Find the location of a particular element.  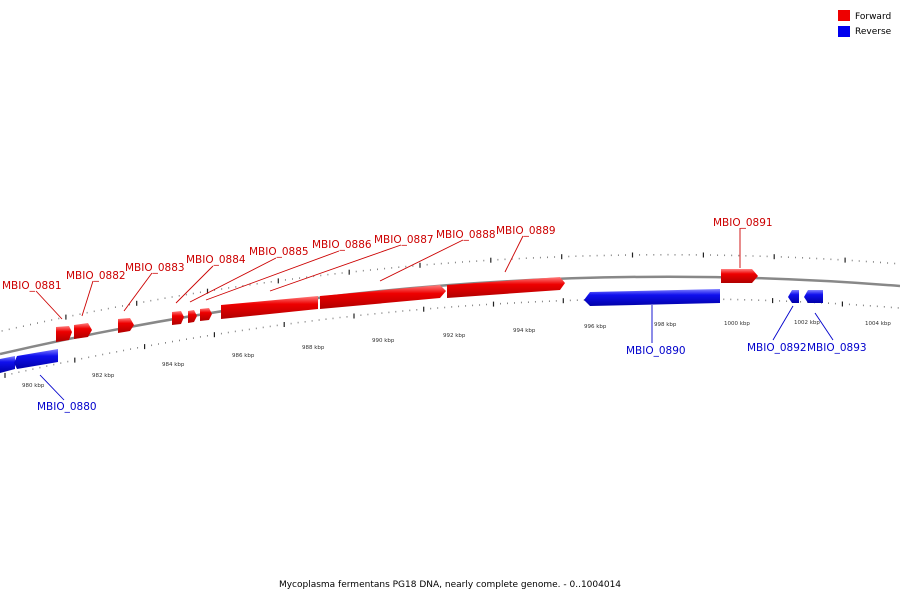

gene-label-0890: MBIO_0890 is located at coordinates (656, 351).